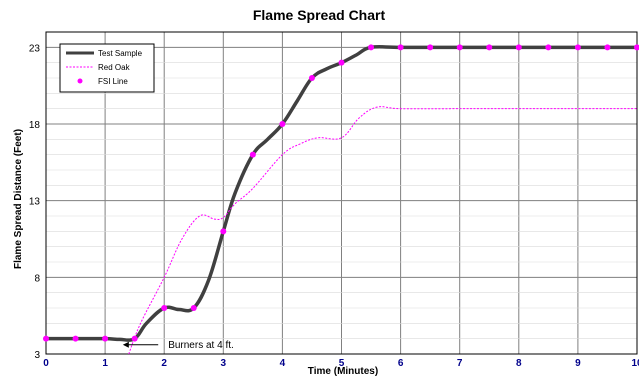 The height and width of the screenshot is (384, 639). I want to click on legend-swatch-fsi-line, so click(80, 81).